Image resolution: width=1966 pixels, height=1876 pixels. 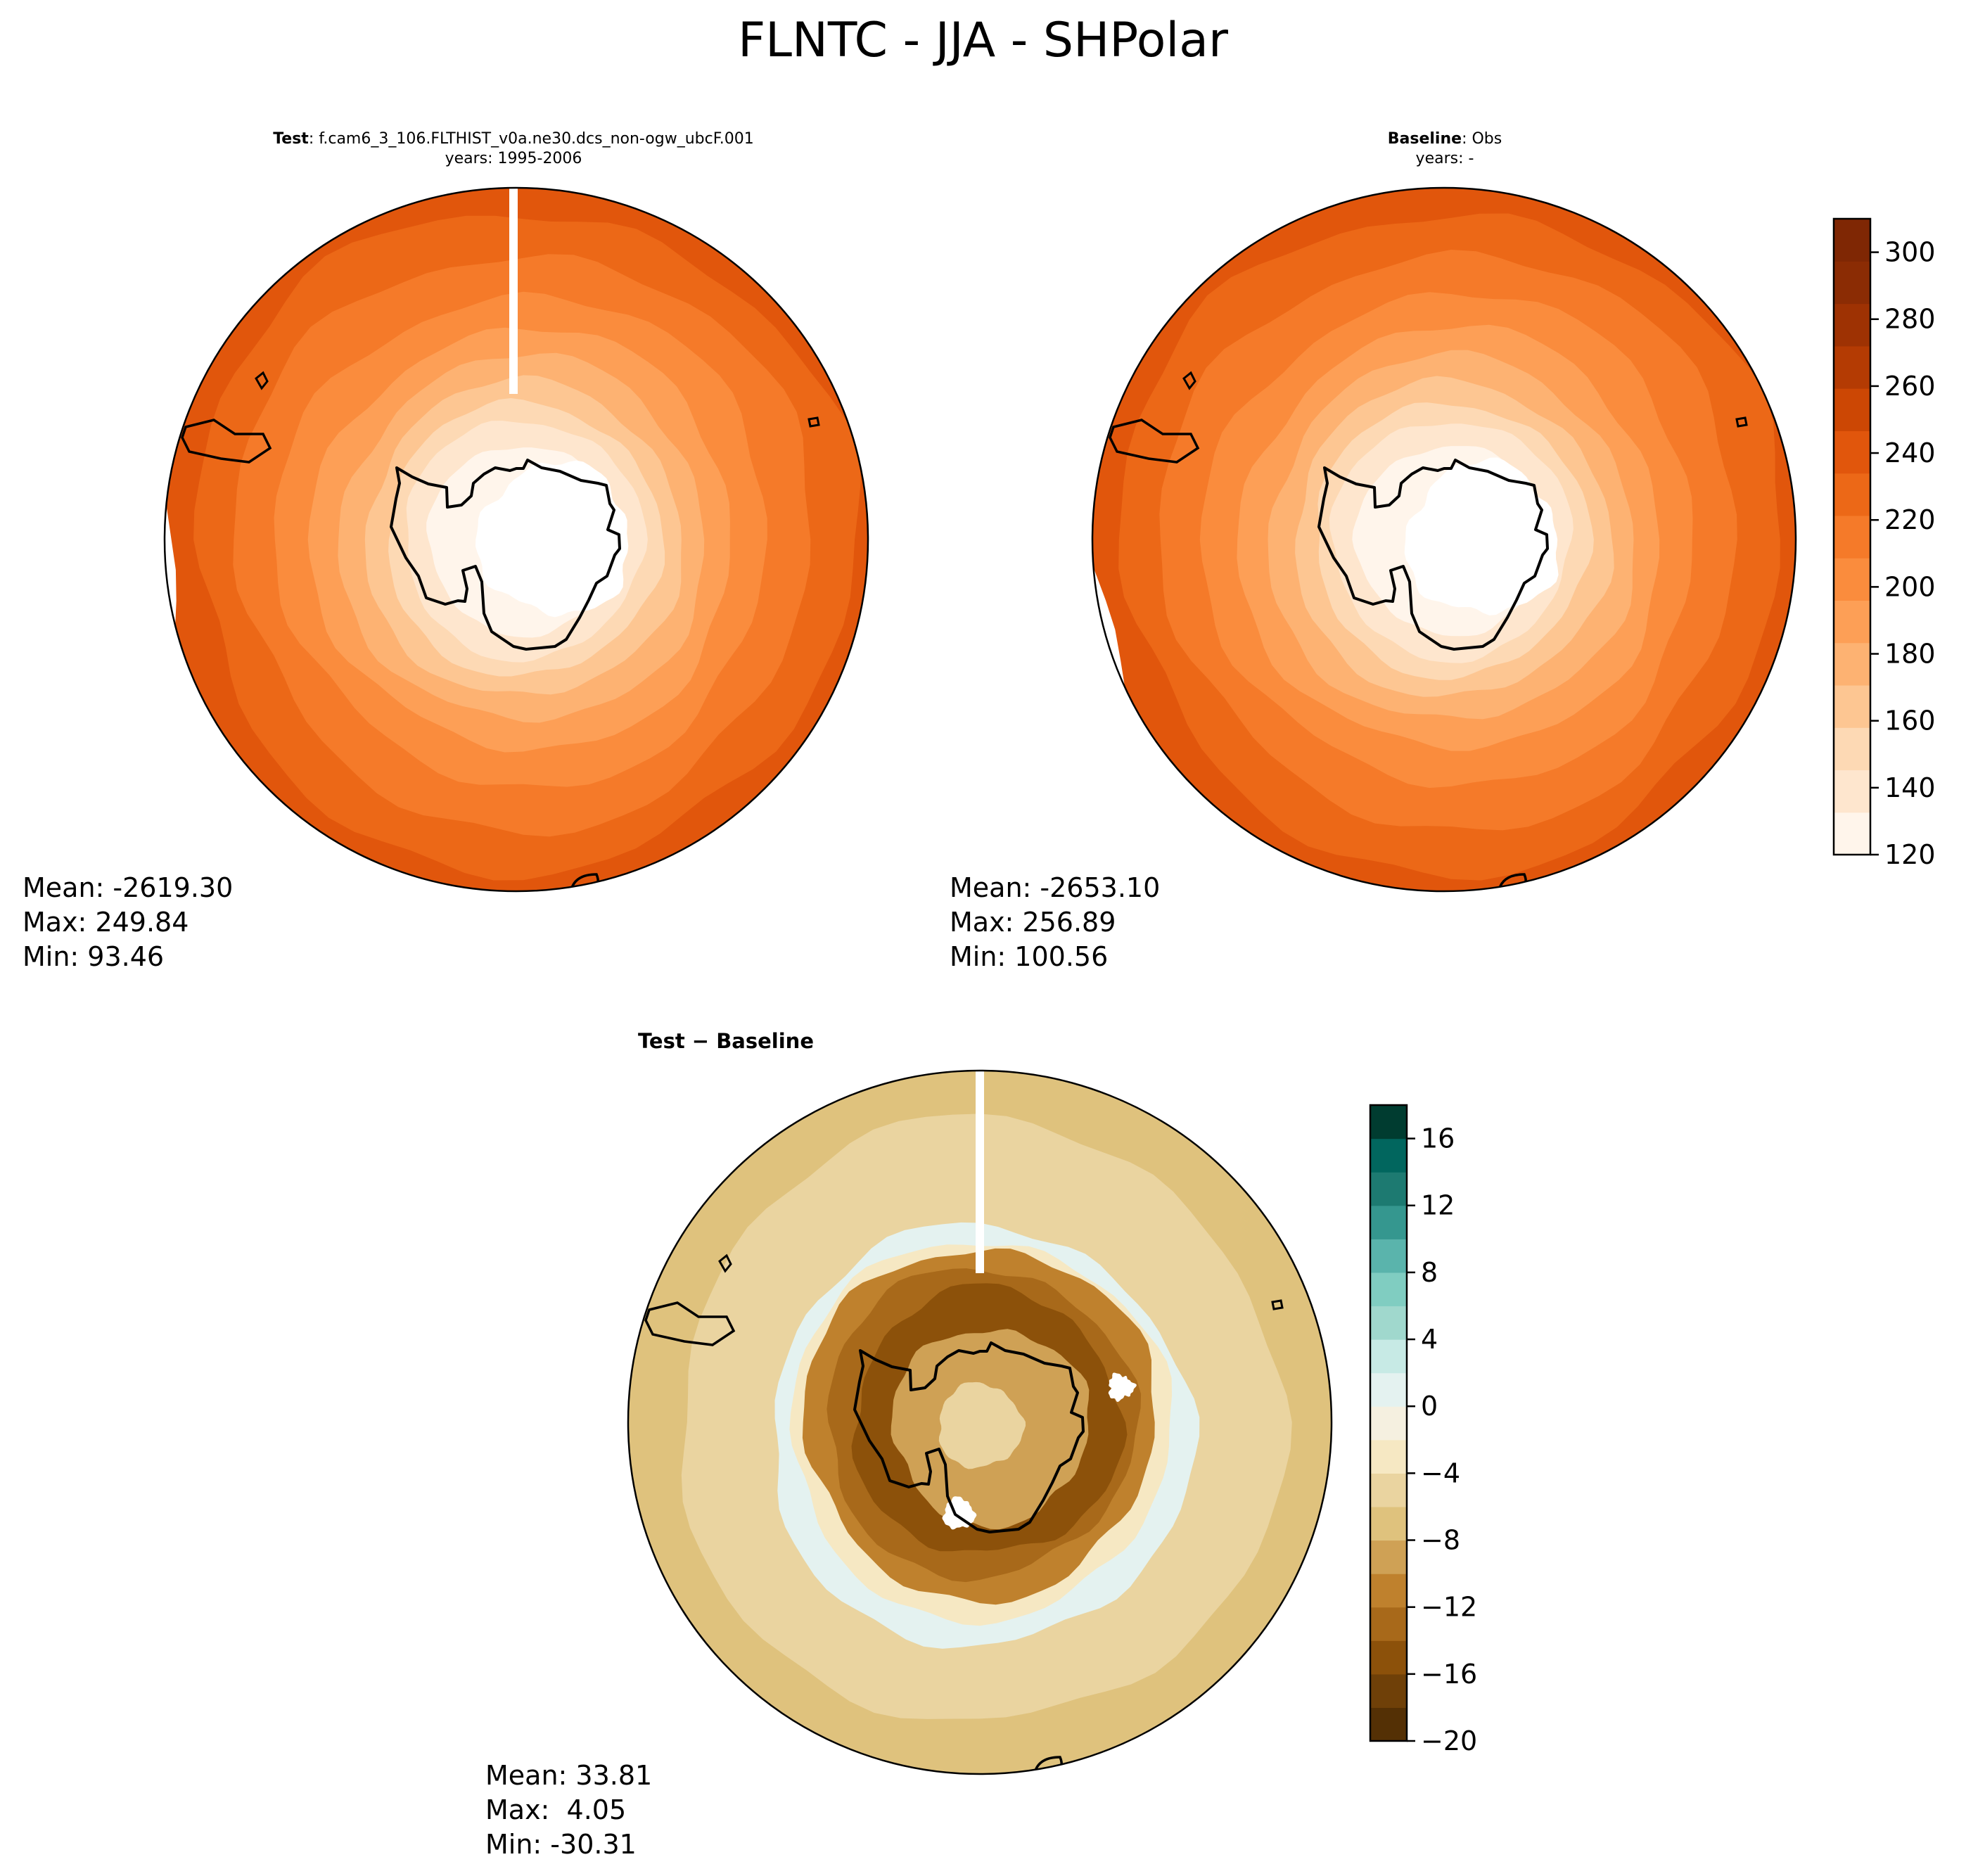 What do you see at coordinates (1423, 1430) in the screenshot?
I see `diff-colorbar: −20 −16 −12 −8 −4 0 4 8 12 16` at bounding box center [1423, 1430].